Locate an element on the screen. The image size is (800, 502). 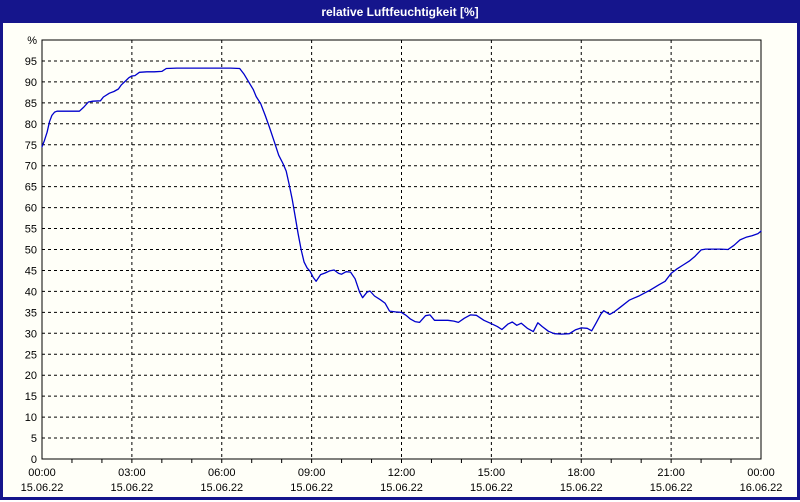
y-tick-label: 85 is located at coordinates (31, 104).